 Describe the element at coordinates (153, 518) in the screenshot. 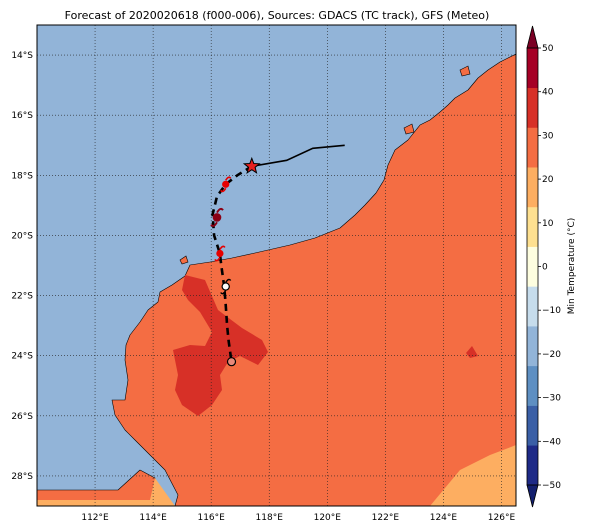

I see `lon-tick-label: 114°E` at that location.